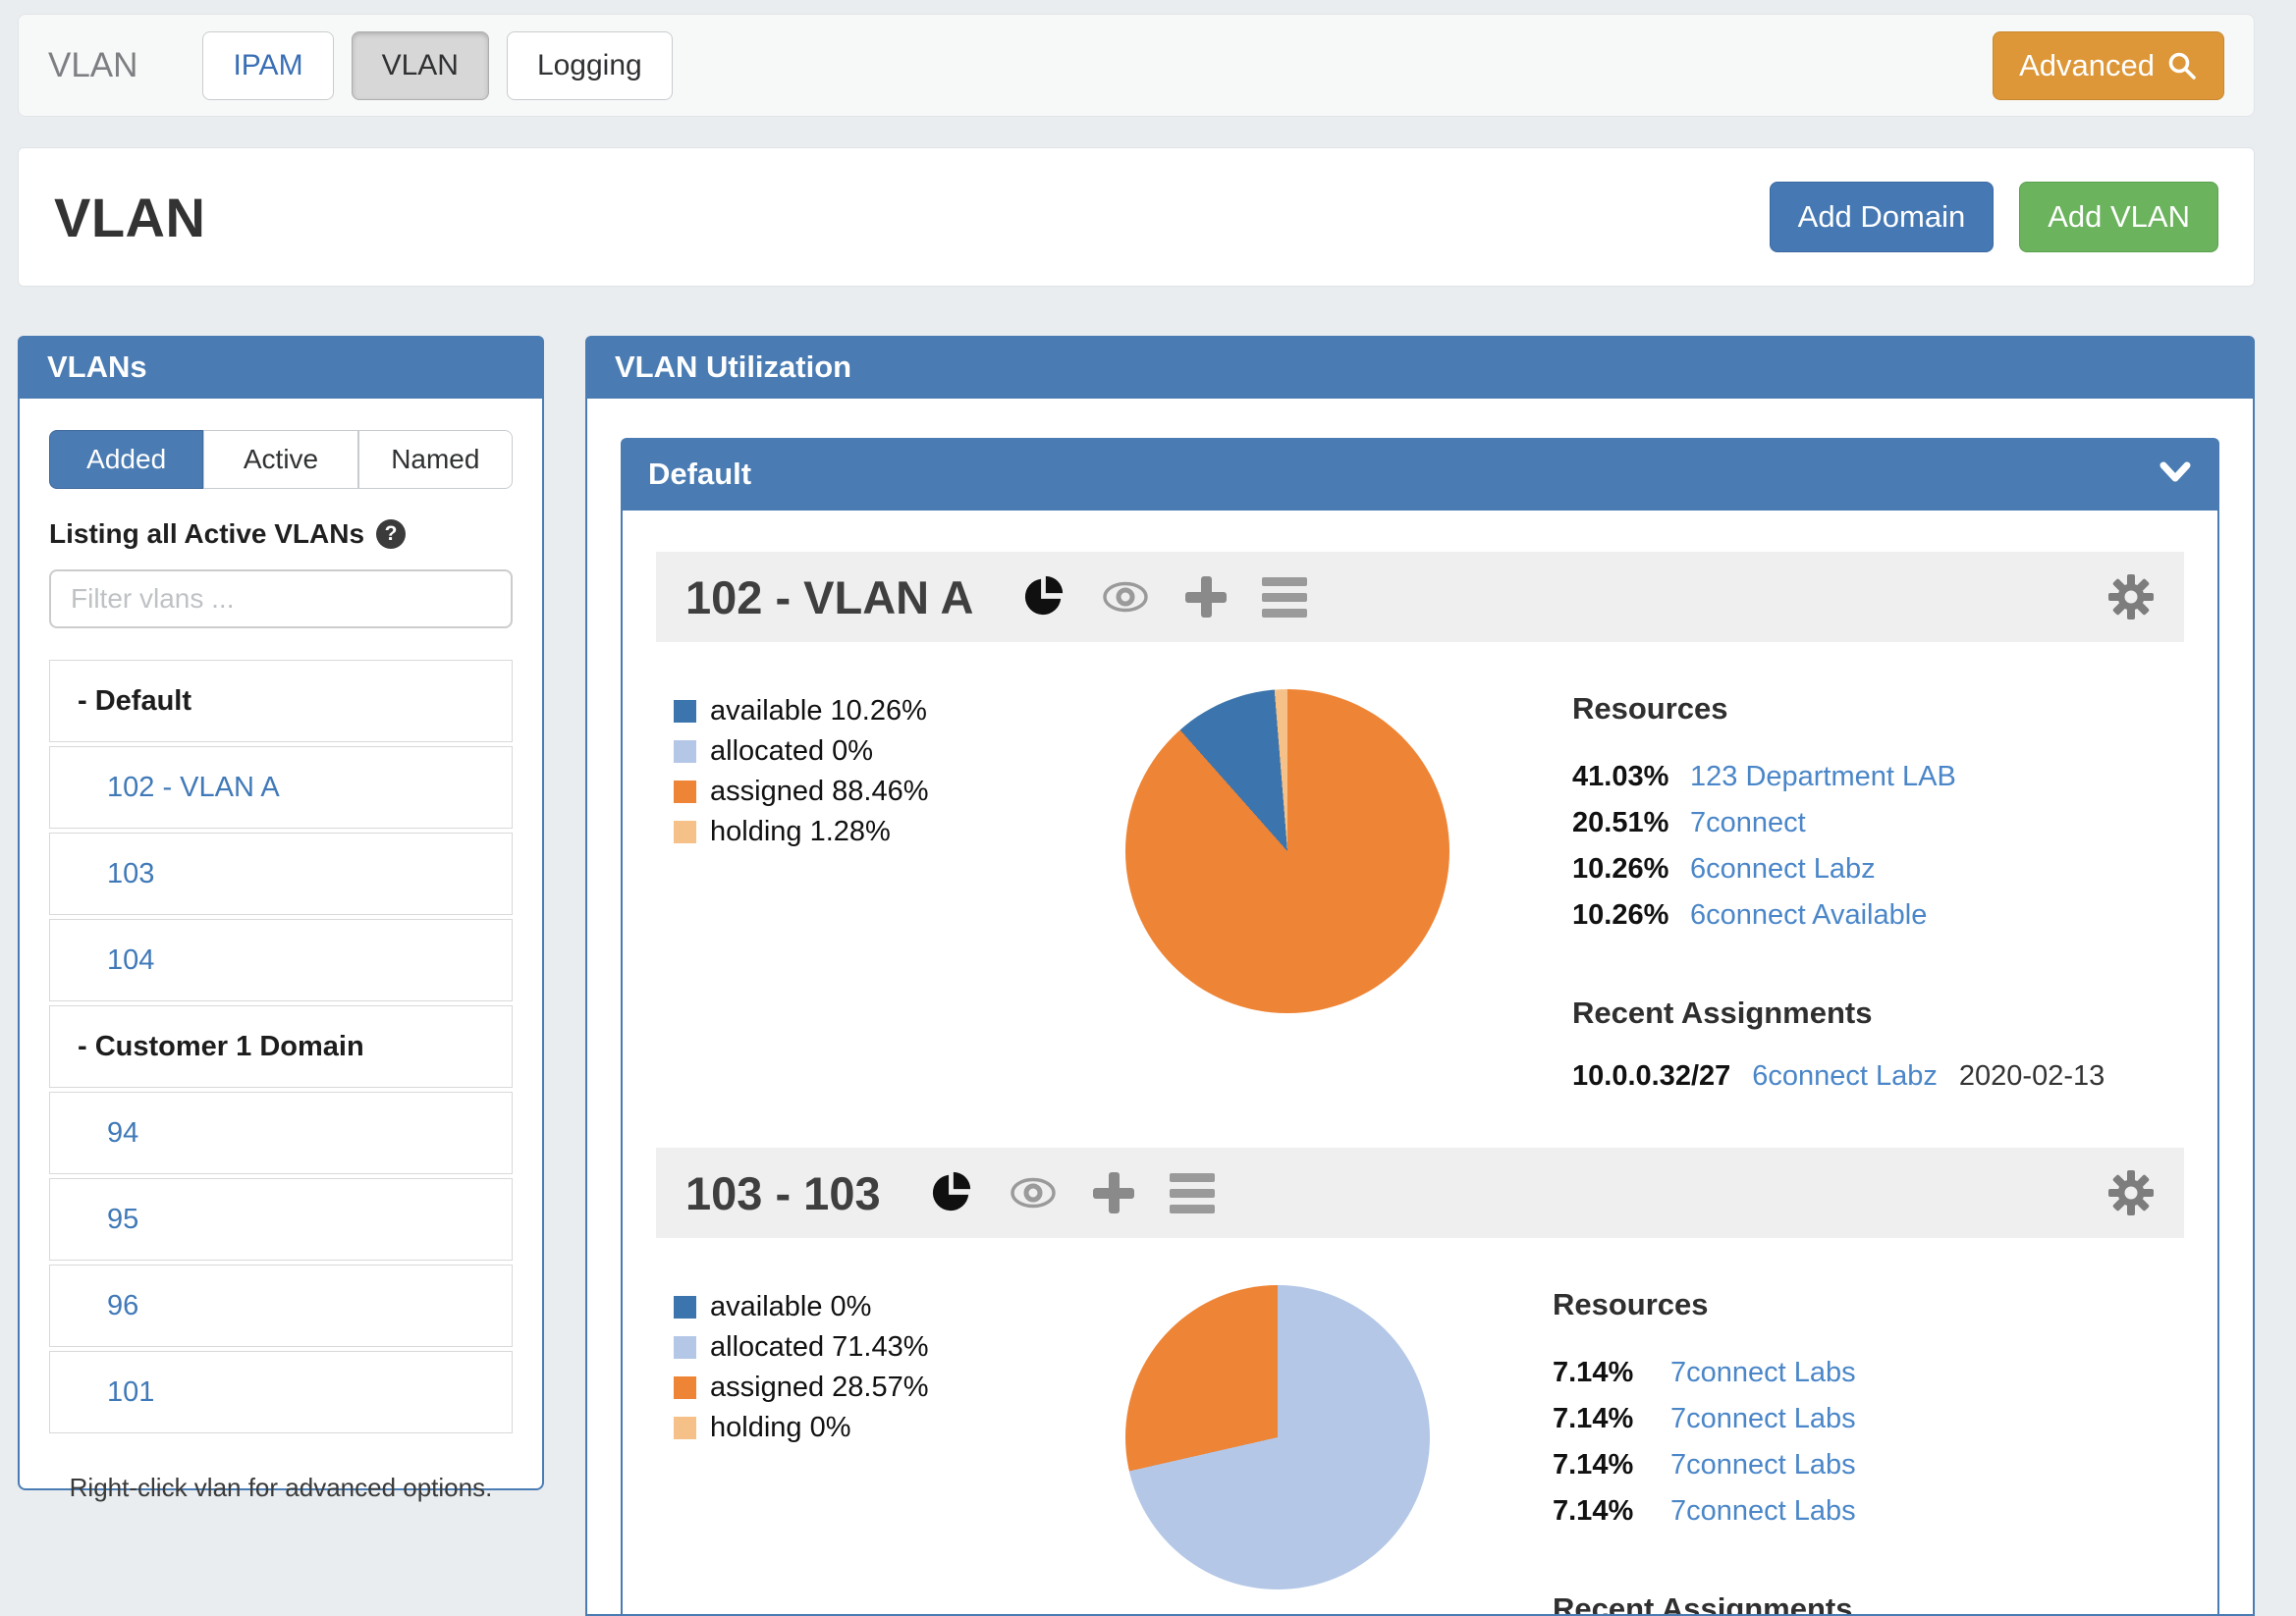  Describe the element at coordinates (885, 751) in the screenshot. I see `legend-item: allocated 0%` at that location.